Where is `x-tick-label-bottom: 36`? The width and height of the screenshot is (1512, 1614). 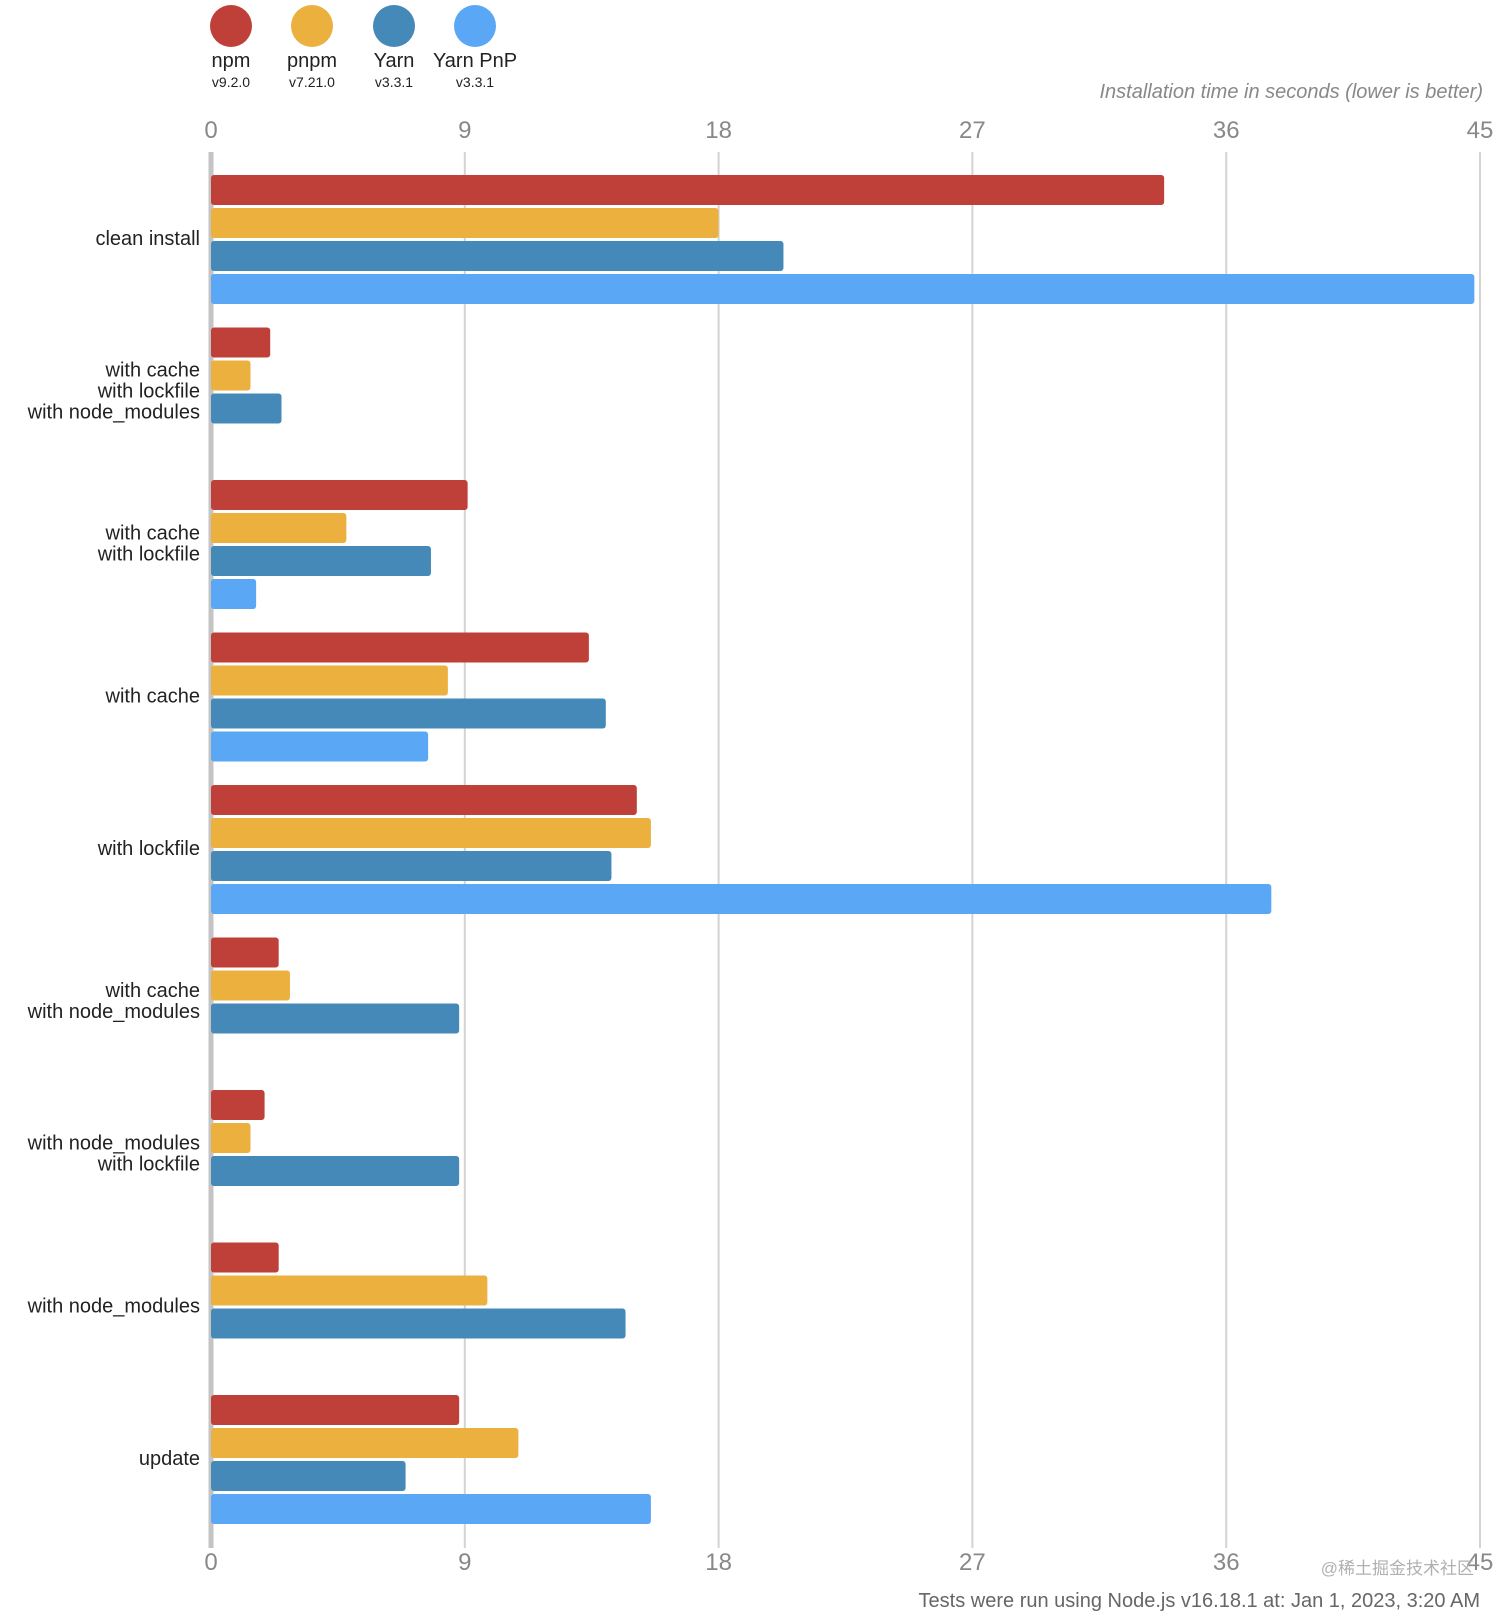 x-tick-label-bottom: 36 is located at coordinates (1226, 1562).